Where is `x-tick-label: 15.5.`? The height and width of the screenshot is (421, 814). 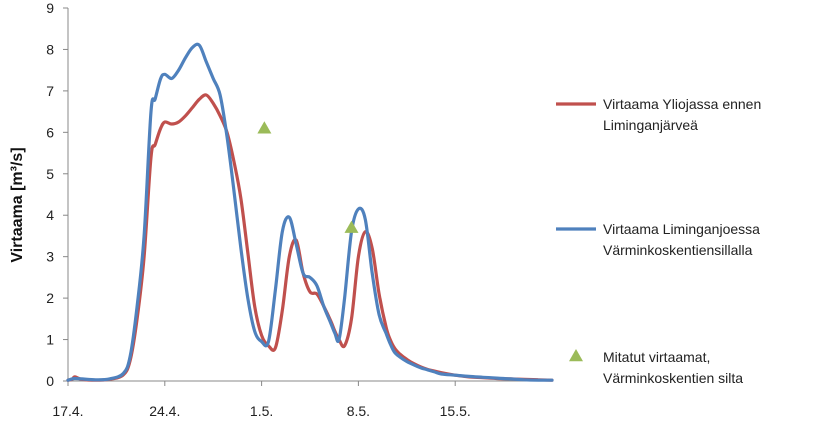 x-tick-label: 15.5. is located at coordinates (455, 411).